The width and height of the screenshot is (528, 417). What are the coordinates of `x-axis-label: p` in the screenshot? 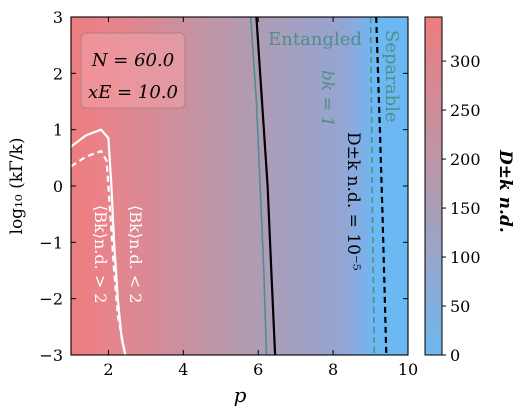 It's located at (240, 395).